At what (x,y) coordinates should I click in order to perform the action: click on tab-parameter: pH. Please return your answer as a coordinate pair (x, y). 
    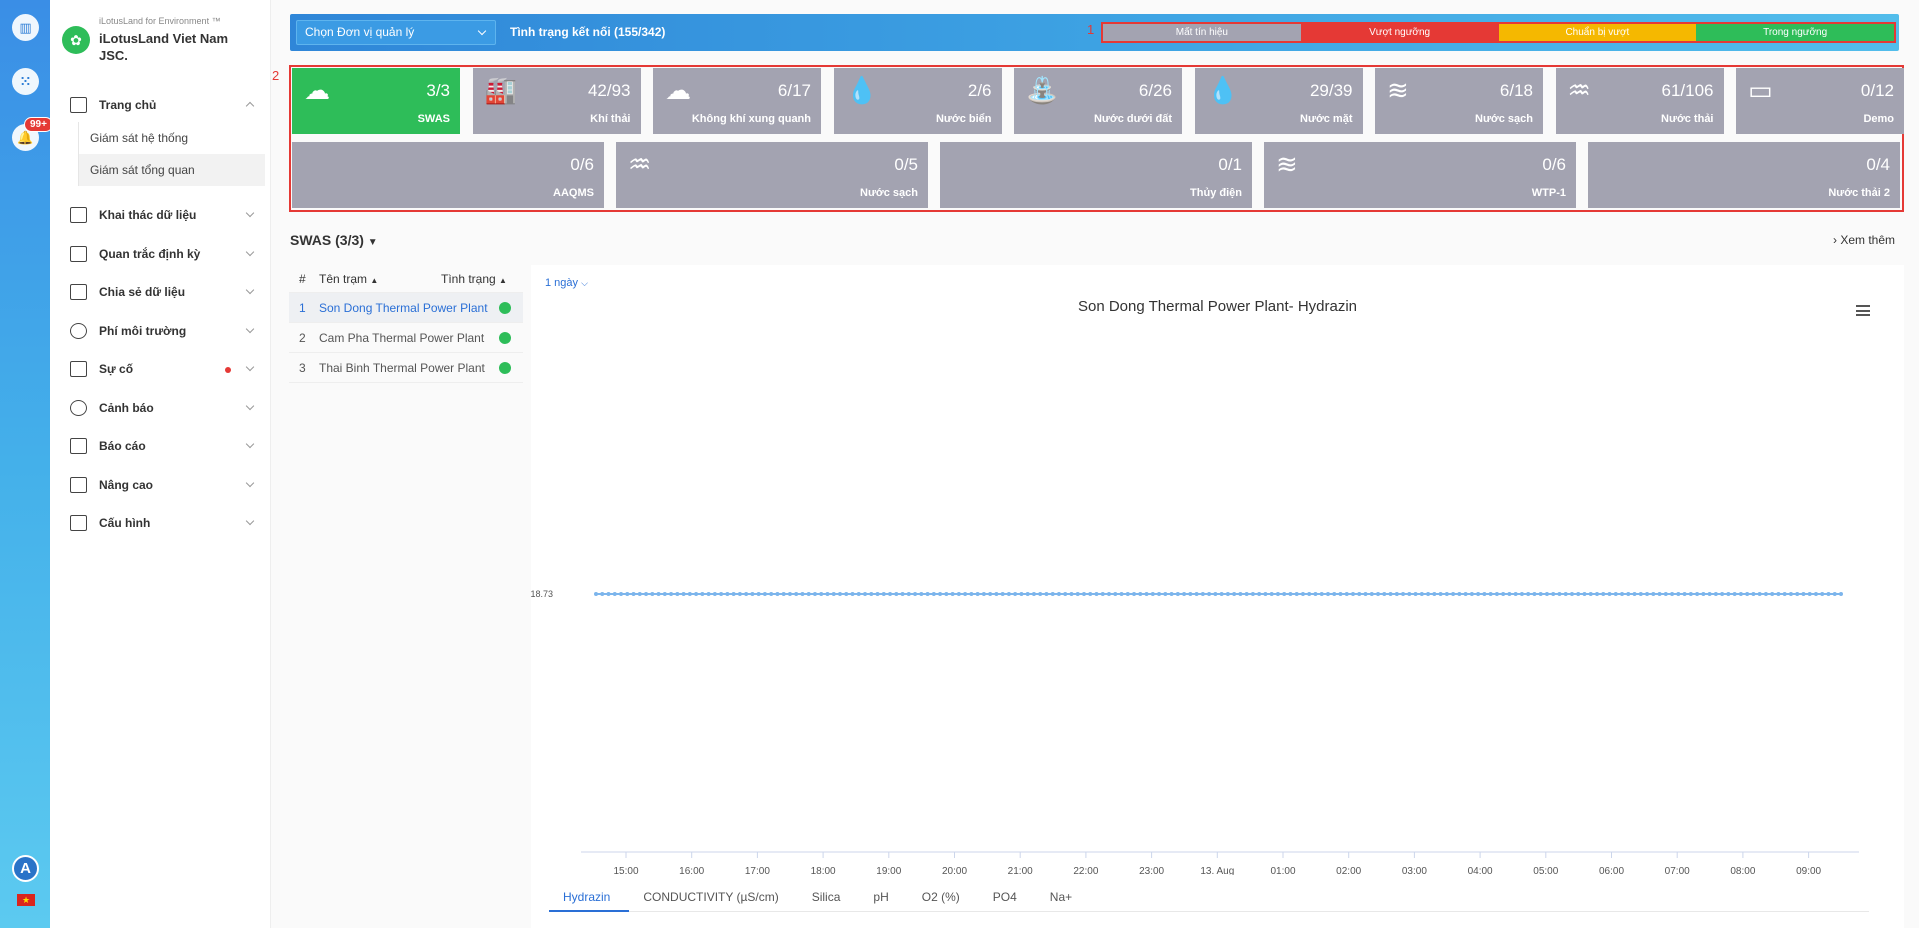
    Looking at the image, I should click on (881, 897).